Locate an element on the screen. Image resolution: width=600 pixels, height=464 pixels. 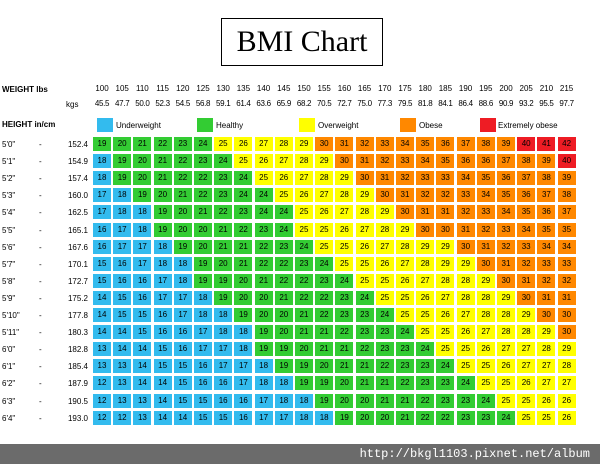
bmi-cell: 41 is located at coordinates (546, 144).